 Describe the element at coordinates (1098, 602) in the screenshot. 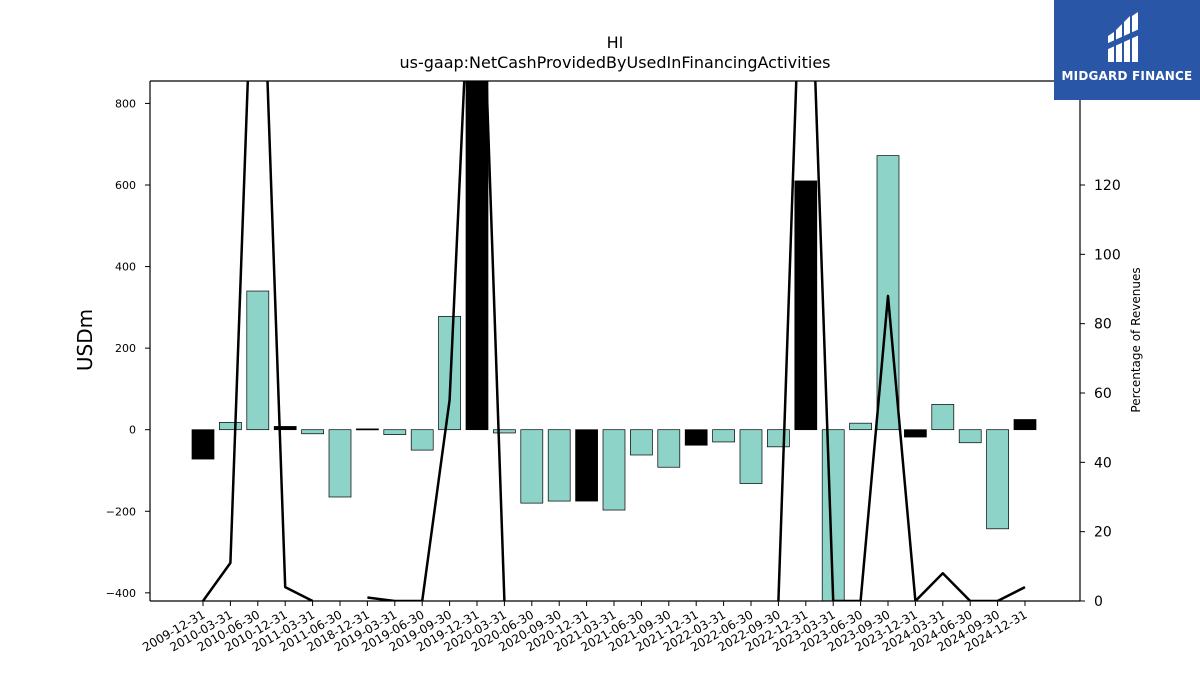

I see `y2-tick-label: 0` at that location.